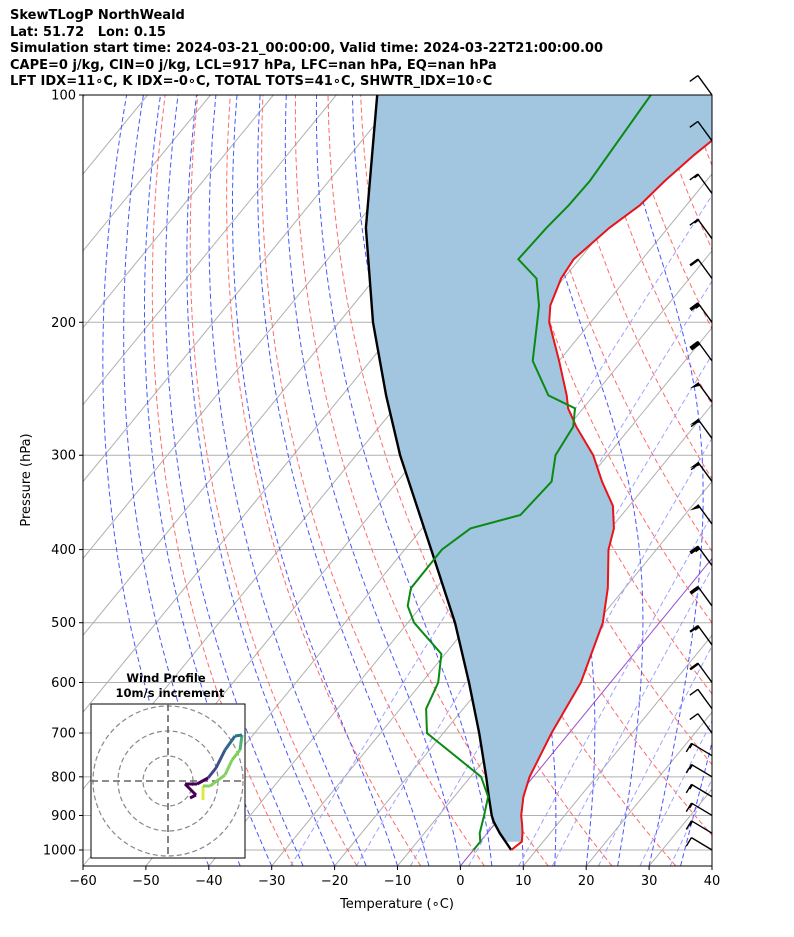  I want to click on x-tick-label: −60, so click(82, 881).